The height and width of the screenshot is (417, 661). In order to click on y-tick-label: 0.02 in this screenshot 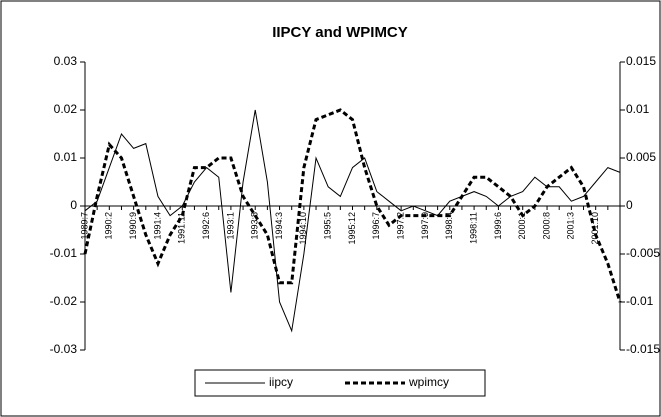, I will do `click(66, 109)`.